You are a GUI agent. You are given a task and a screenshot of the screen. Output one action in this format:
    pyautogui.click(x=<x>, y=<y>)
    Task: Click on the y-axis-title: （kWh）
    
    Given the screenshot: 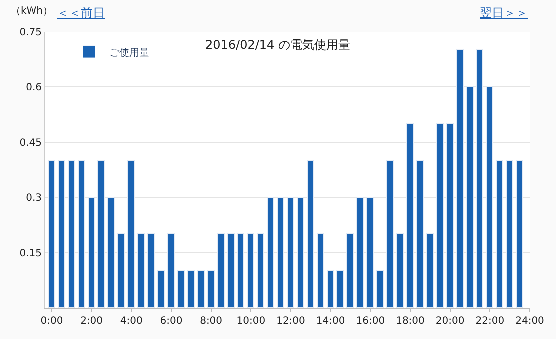 What is the action you would take?
    pyautogui.click(x=32, y=11)
    